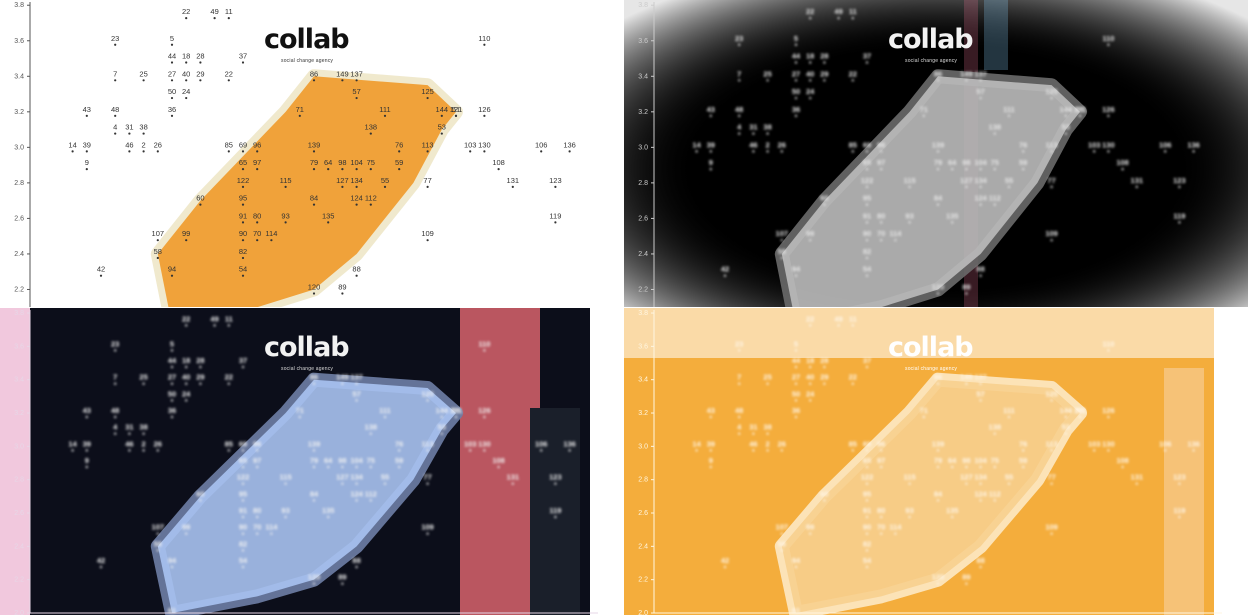  Describe the element at coordinates (646, 154) in the screenshot. I see `axes: 2.02.22.42.62.83.03.23.43.63.8` at that location.